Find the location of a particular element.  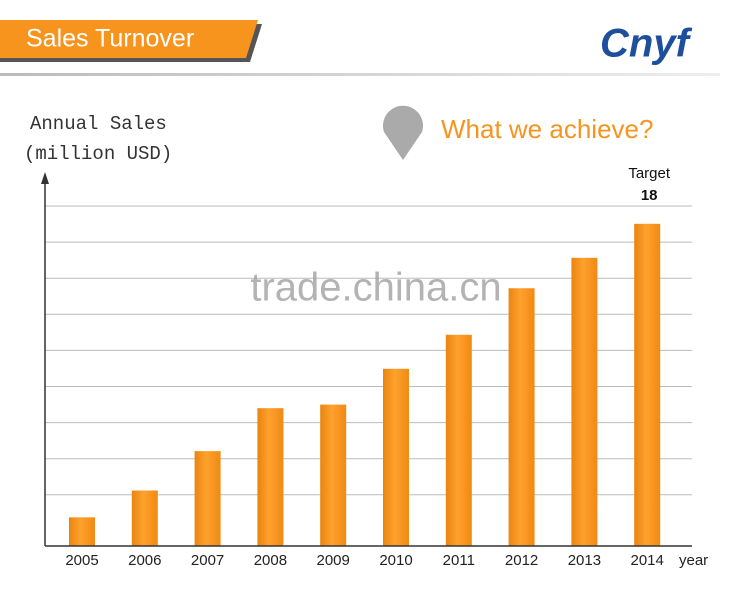

banner is located at coordinates (129, 39).